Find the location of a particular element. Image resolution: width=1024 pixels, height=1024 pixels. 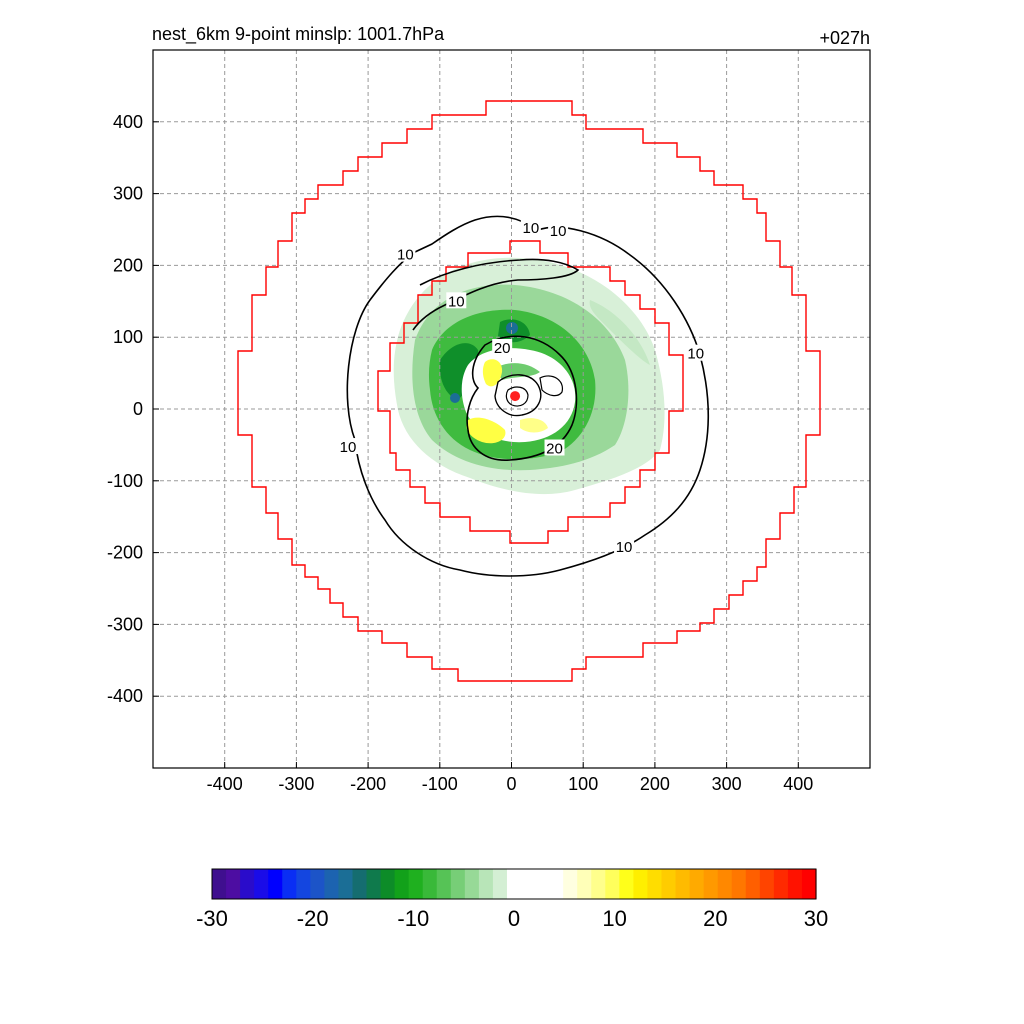

colorbar-tick-label: 30 is located at coordinates (816, 918).